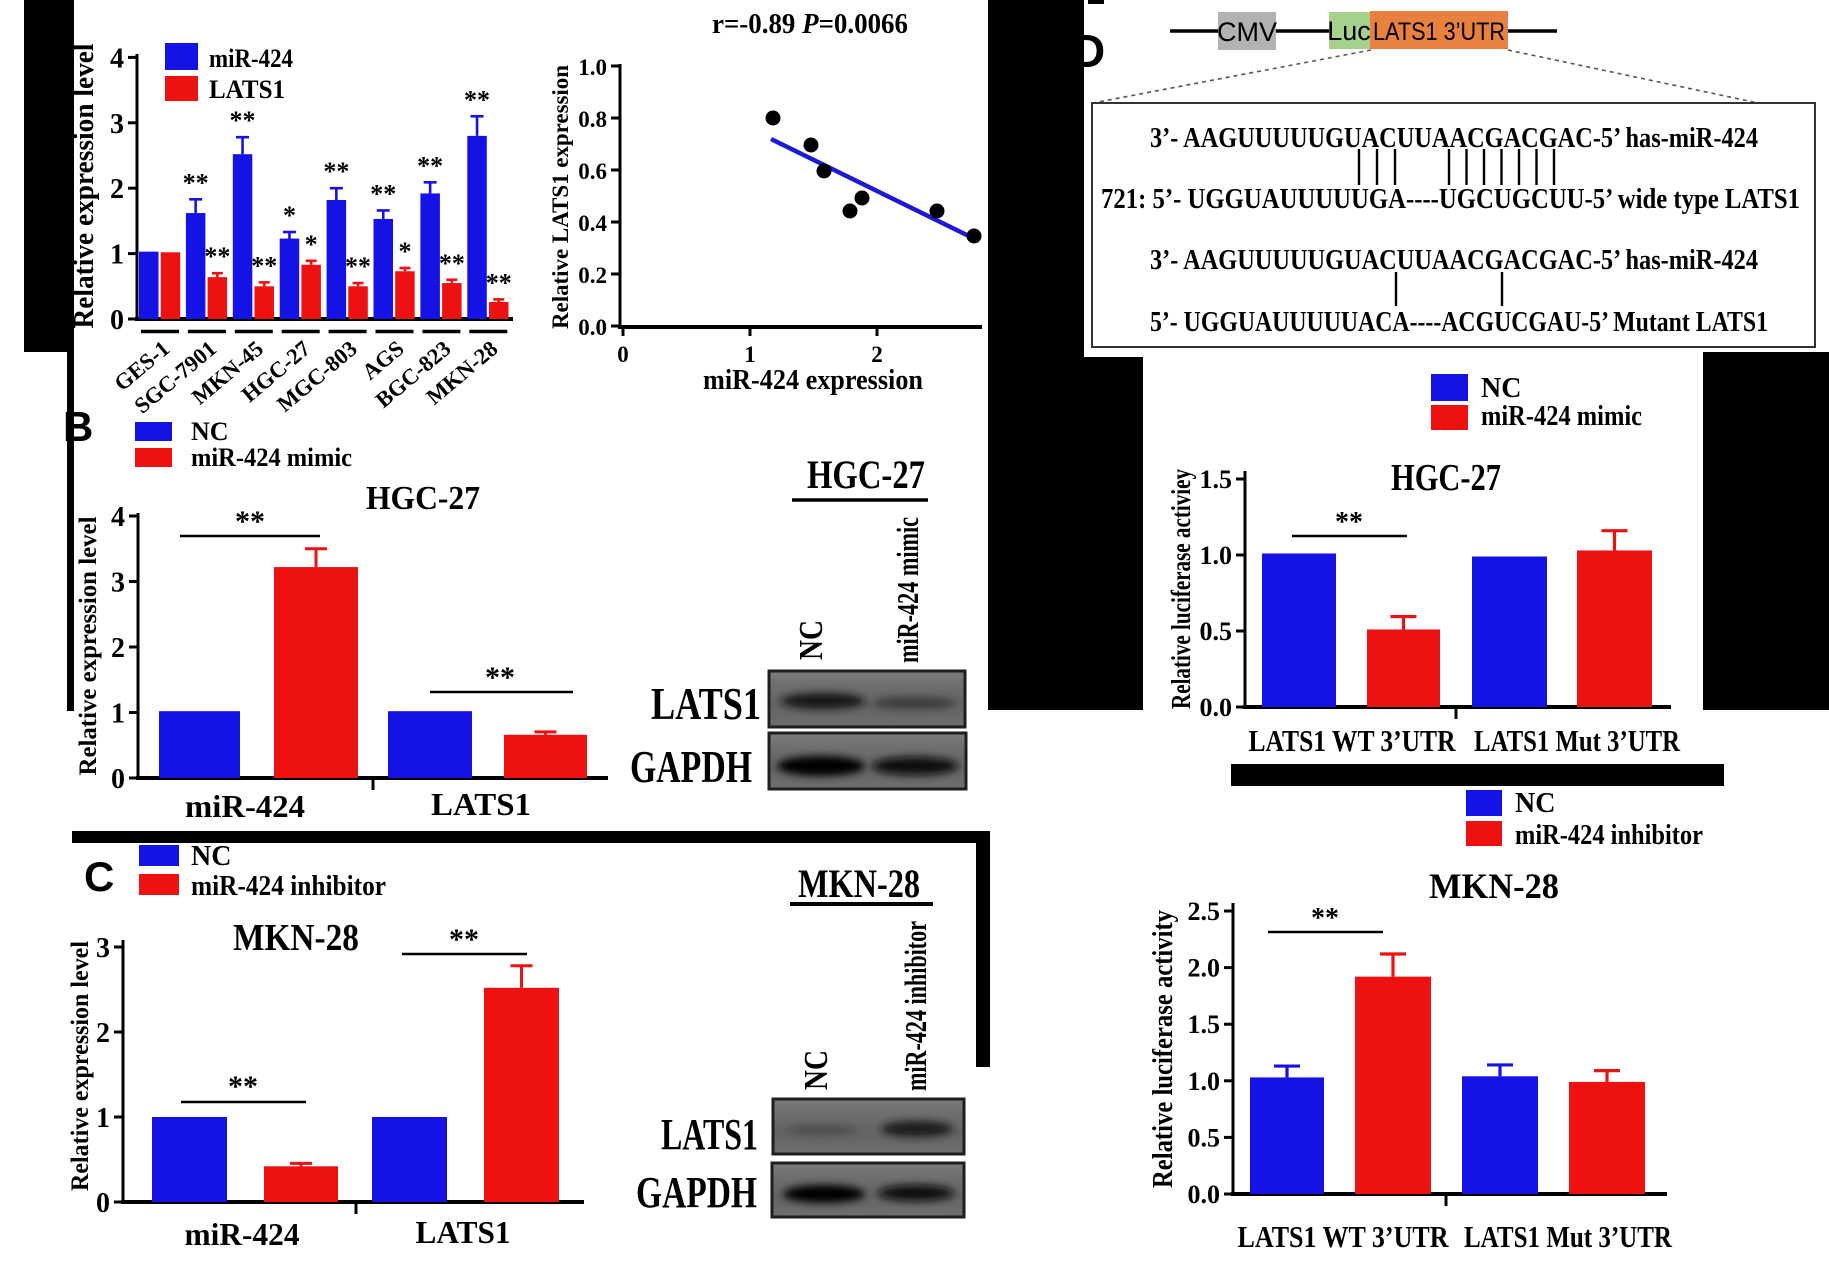 Image resolution: width=1829 pixels, height=1264 pixels. Describe the element at coordinates (560, 197) in the screenshot. I see `svg-text: Relative LATS1 expression` at that location.